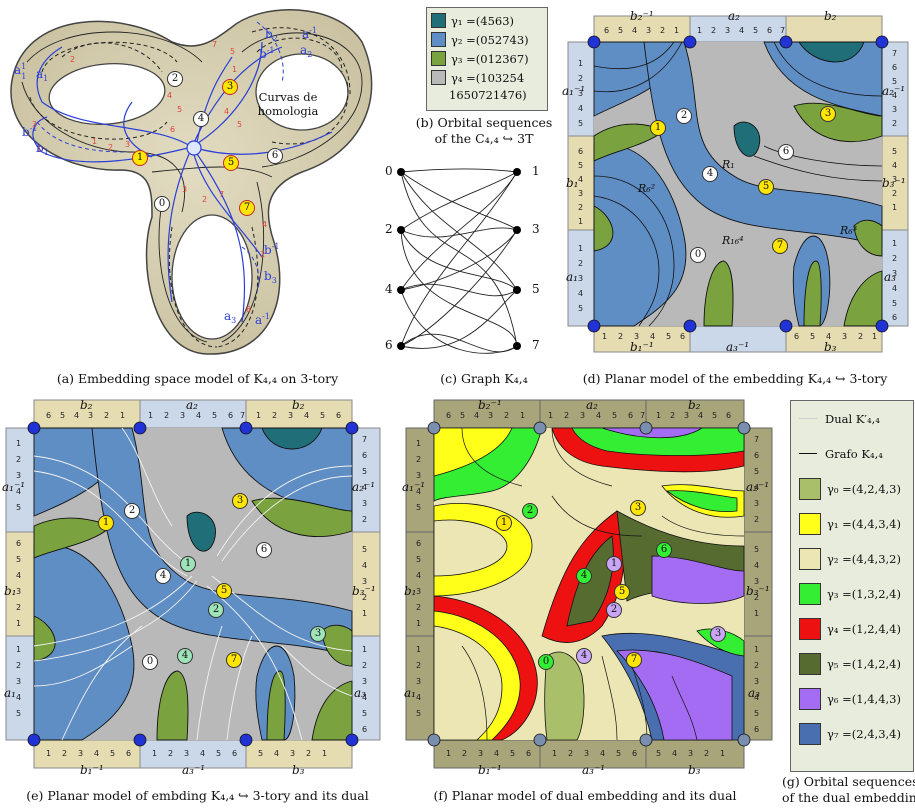 This screenshot has height=809, width=915. What do you see at coordinates (766, 187) in the screenshot?
I see `panel-d-vertex-5: 5` at bounding box center [766, 187].